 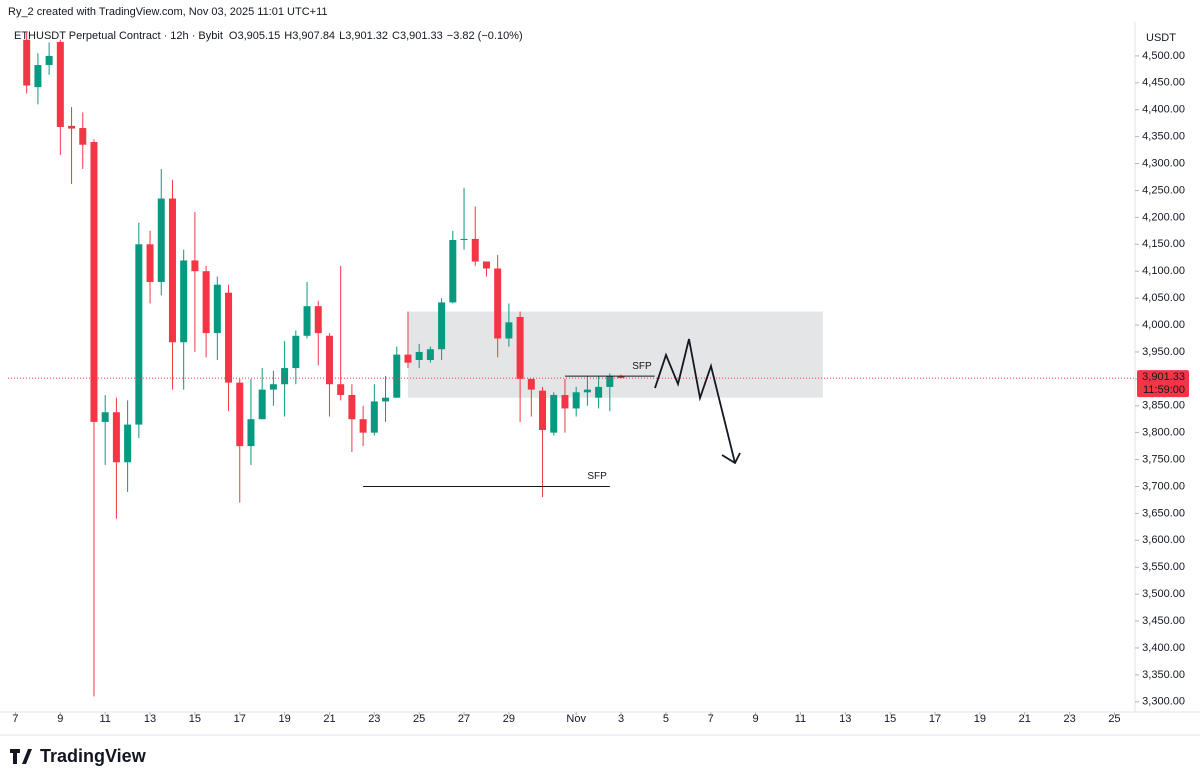 I want to click on y-tick-label: 3,850.00, so click(x=1163, y=406).